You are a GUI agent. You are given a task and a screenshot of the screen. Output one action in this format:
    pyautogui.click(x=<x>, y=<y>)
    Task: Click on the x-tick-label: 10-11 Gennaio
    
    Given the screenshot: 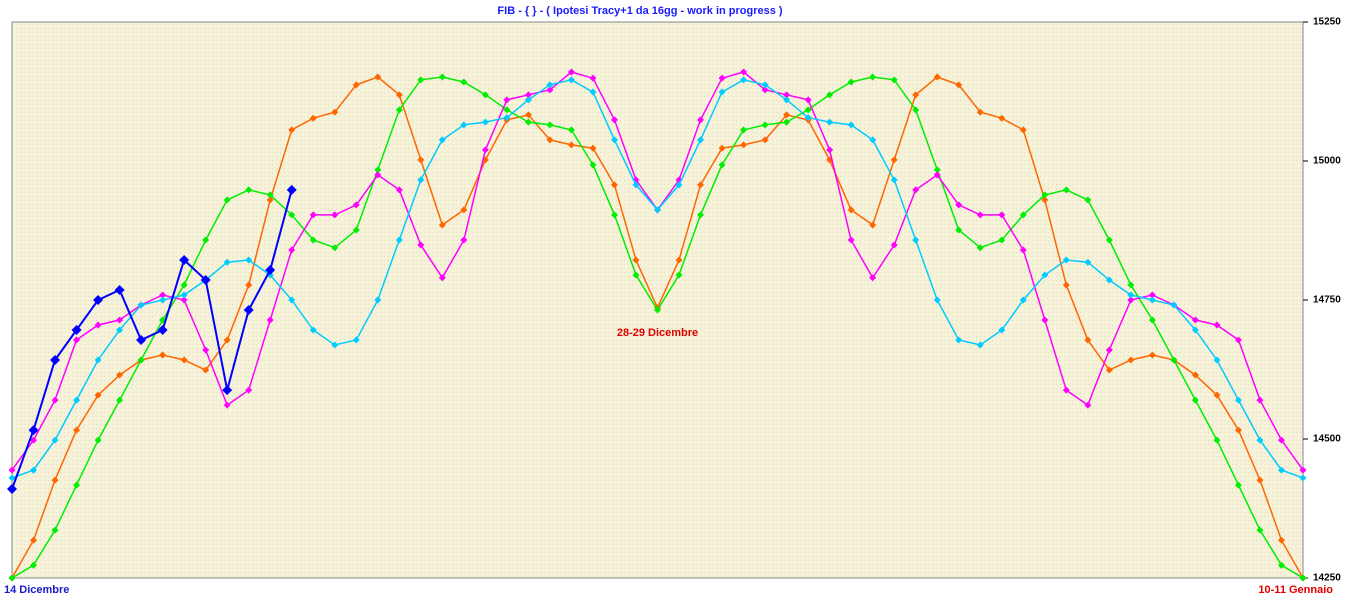 What is the action you would take?
    pyautogui.click(x=1295, y=590)
    